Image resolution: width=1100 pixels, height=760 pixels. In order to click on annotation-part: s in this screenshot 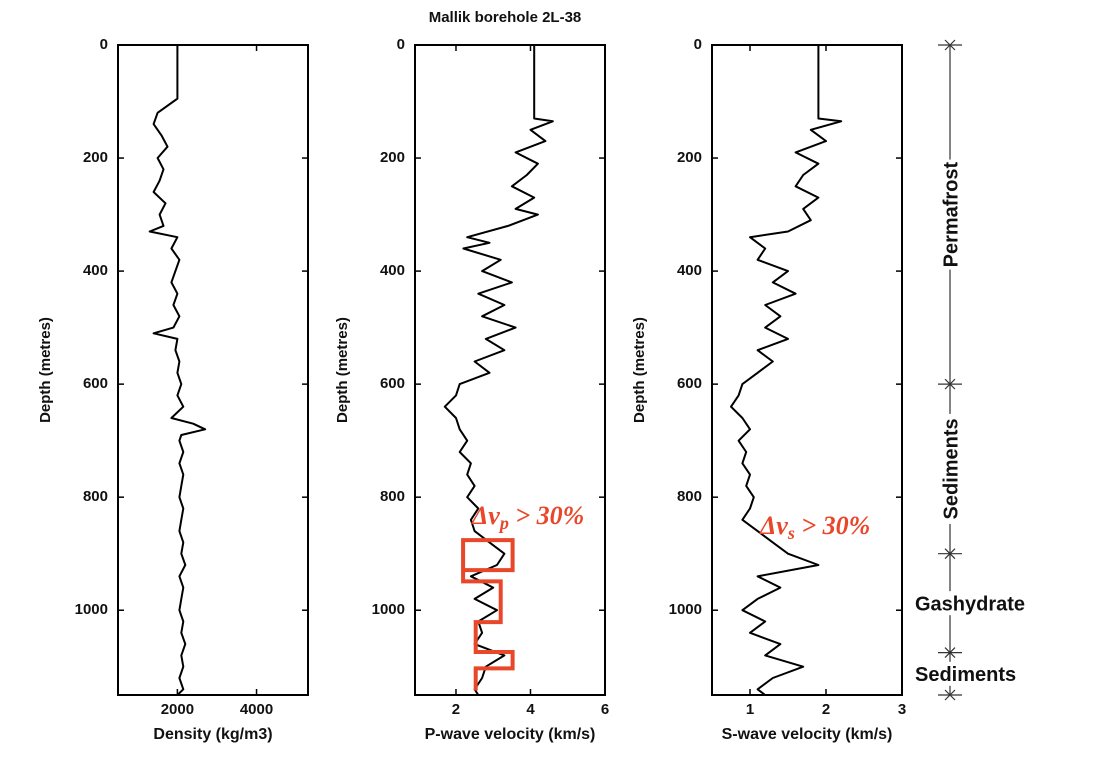, I will do `click(791, 533)`.